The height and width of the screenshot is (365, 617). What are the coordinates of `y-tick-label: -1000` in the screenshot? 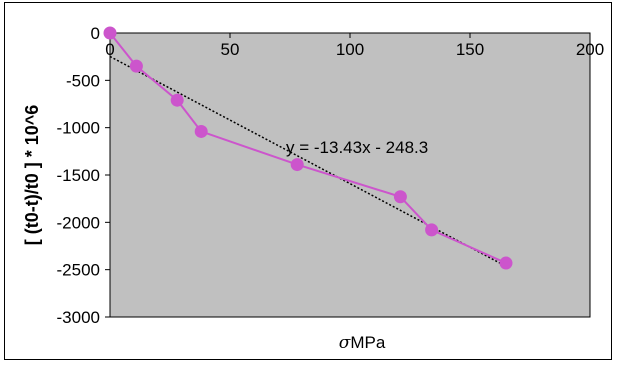 It's located at (78, 128).